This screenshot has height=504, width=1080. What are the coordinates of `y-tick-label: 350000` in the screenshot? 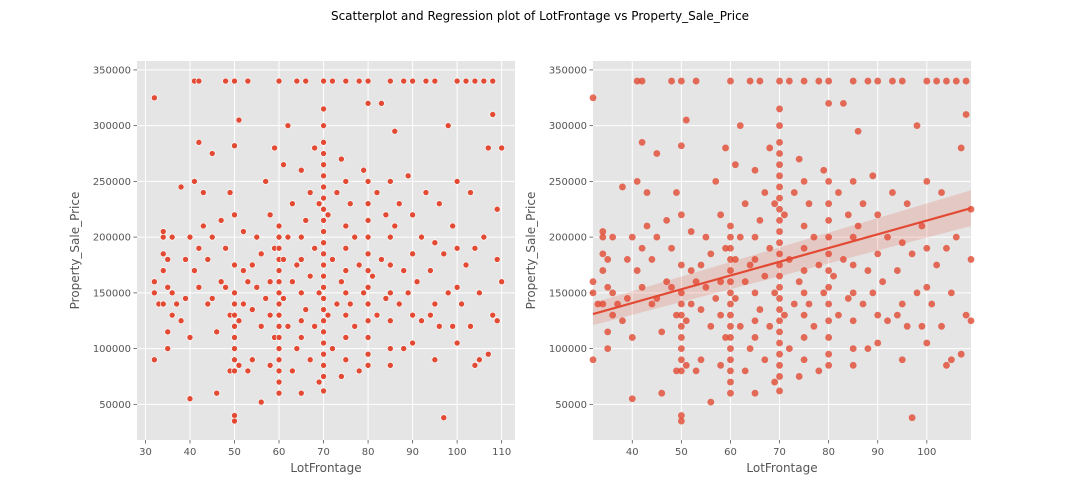 It's located at (568, 70).